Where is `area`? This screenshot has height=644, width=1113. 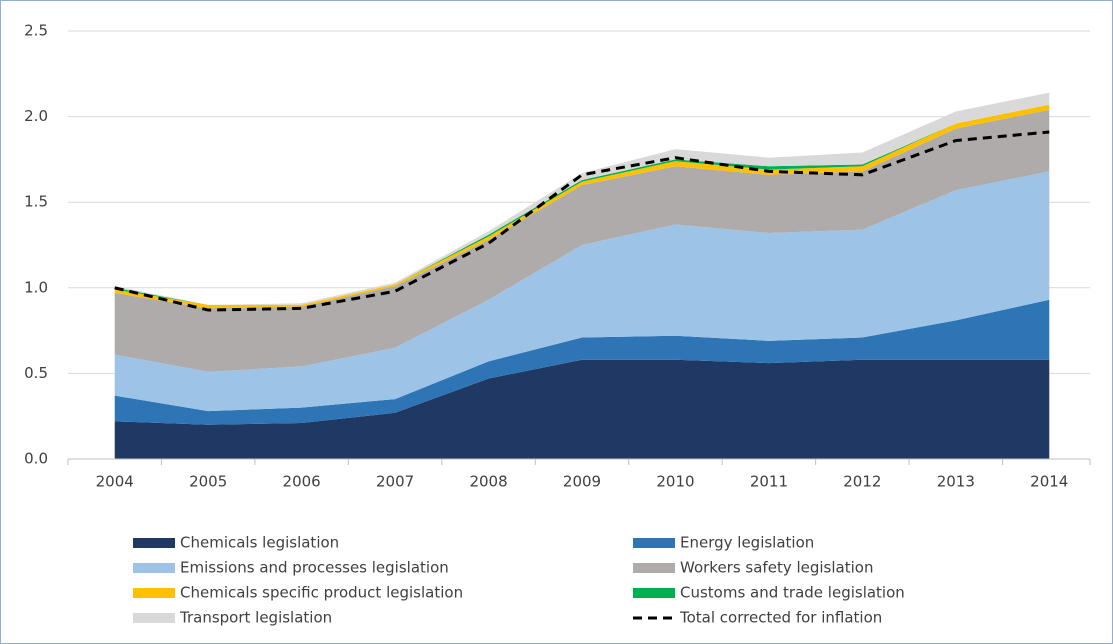
area is located at coordinates (582, 409).